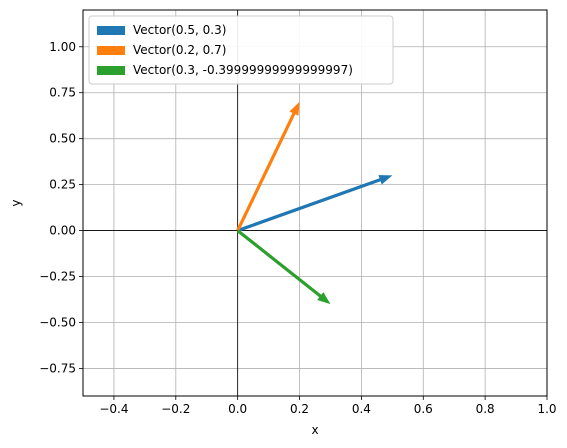  Describe the element at coordinates (361, 409) in the screenshot. I see `x-tick-label: 0.4` at that location.